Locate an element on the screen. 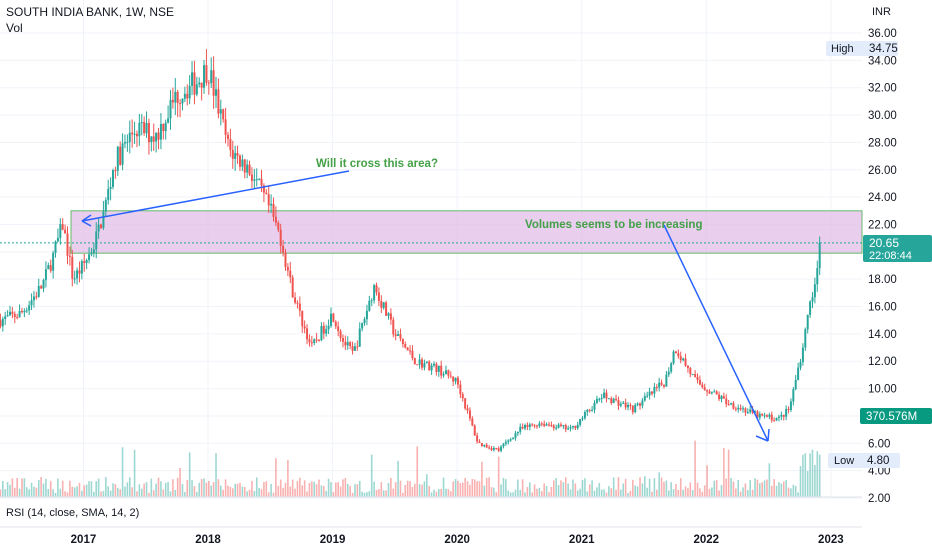 The width and height of the screenshot is (932, 550). chart-title: SOUTH INDIA BANK, 1W, NSE is located at coordinates (90, 12).